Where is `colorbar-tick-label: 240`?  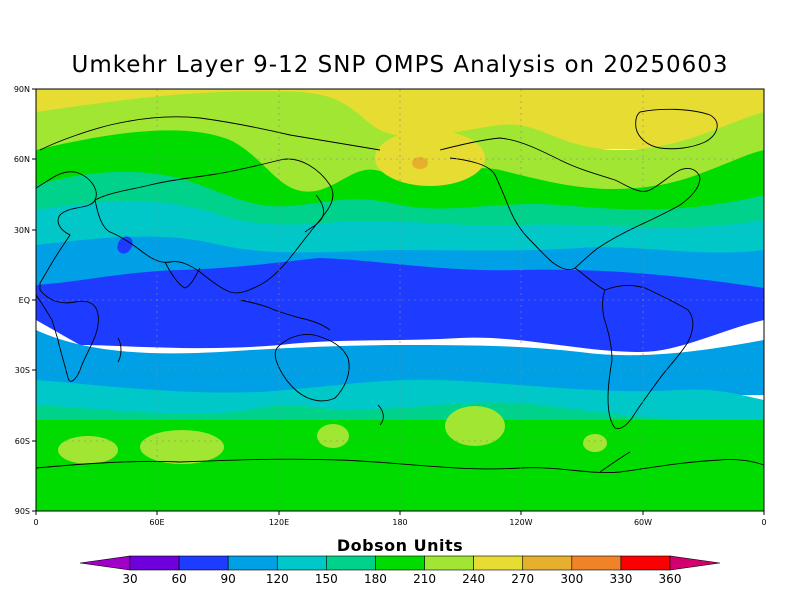
colorbar-tick-label: 240 is located at coordinates (473, 579).